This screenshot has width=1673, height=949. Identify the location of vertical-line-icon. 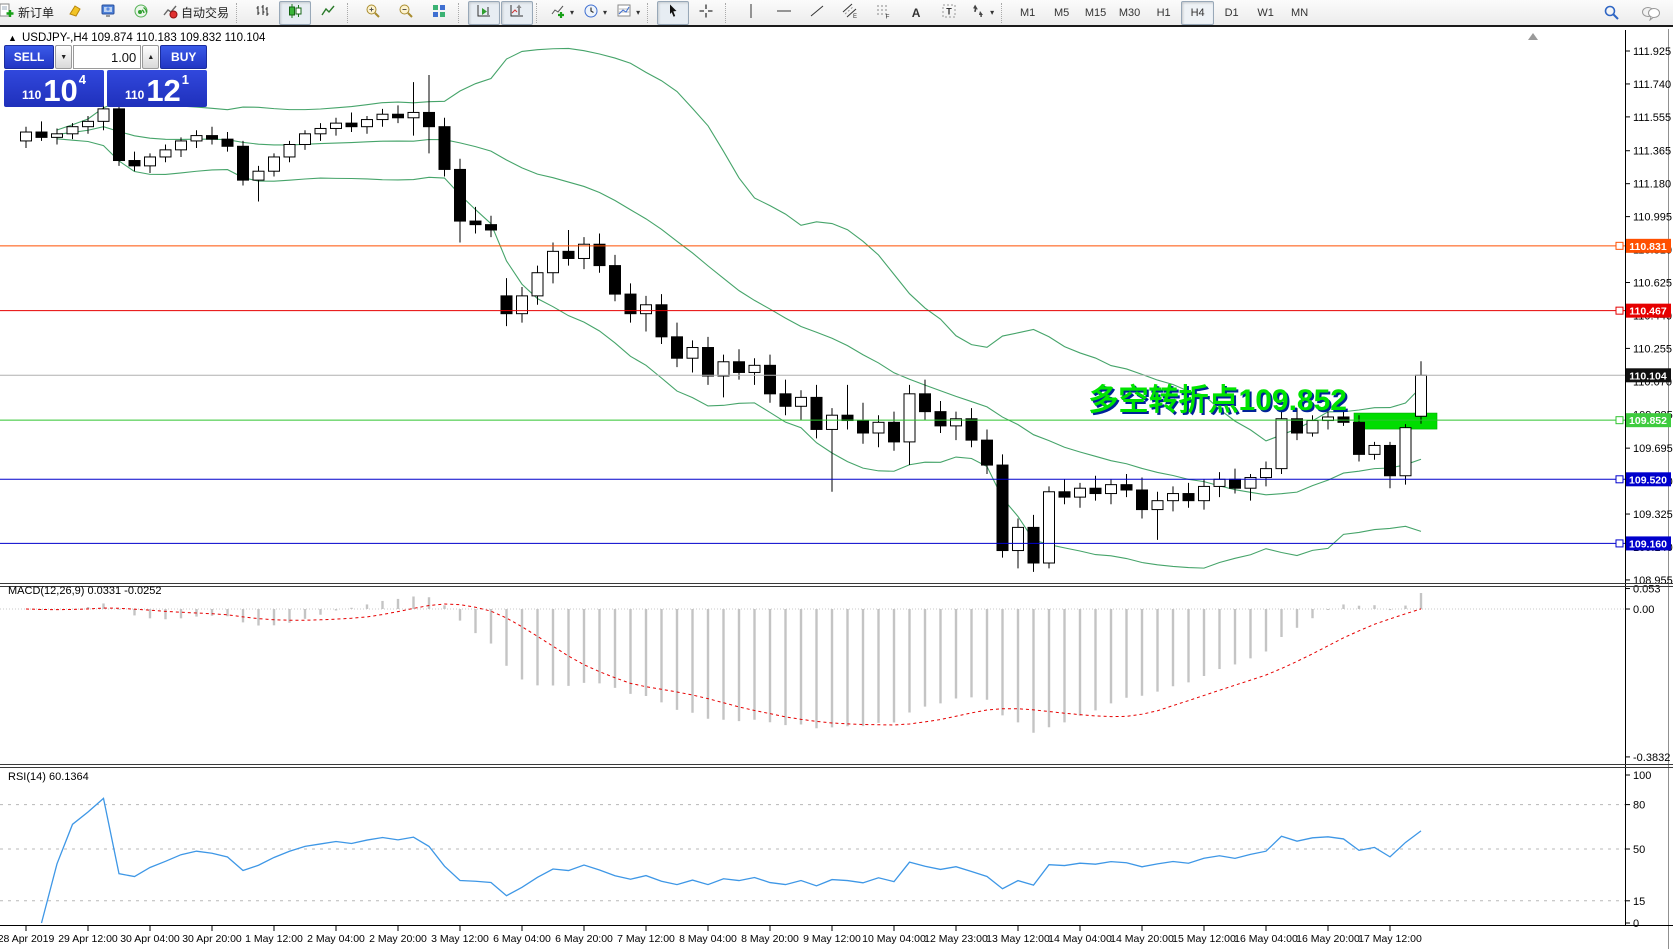
(751, 12).